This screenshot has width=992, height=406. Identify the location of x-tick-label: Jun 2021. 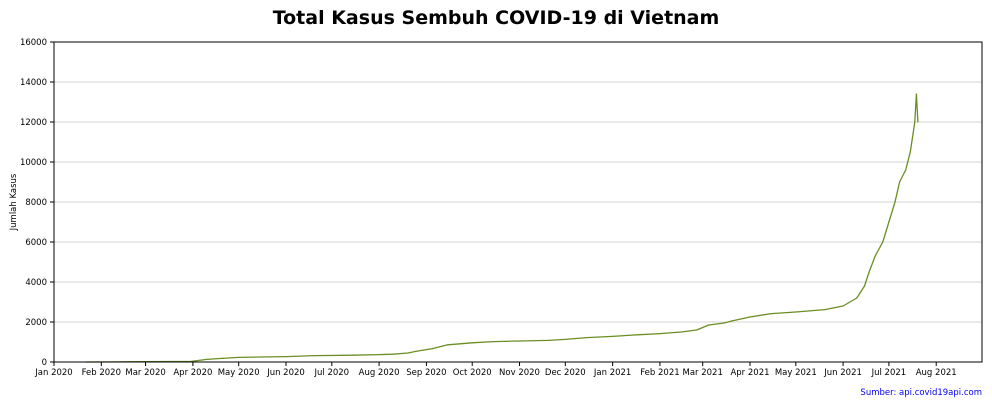
(842, 373).